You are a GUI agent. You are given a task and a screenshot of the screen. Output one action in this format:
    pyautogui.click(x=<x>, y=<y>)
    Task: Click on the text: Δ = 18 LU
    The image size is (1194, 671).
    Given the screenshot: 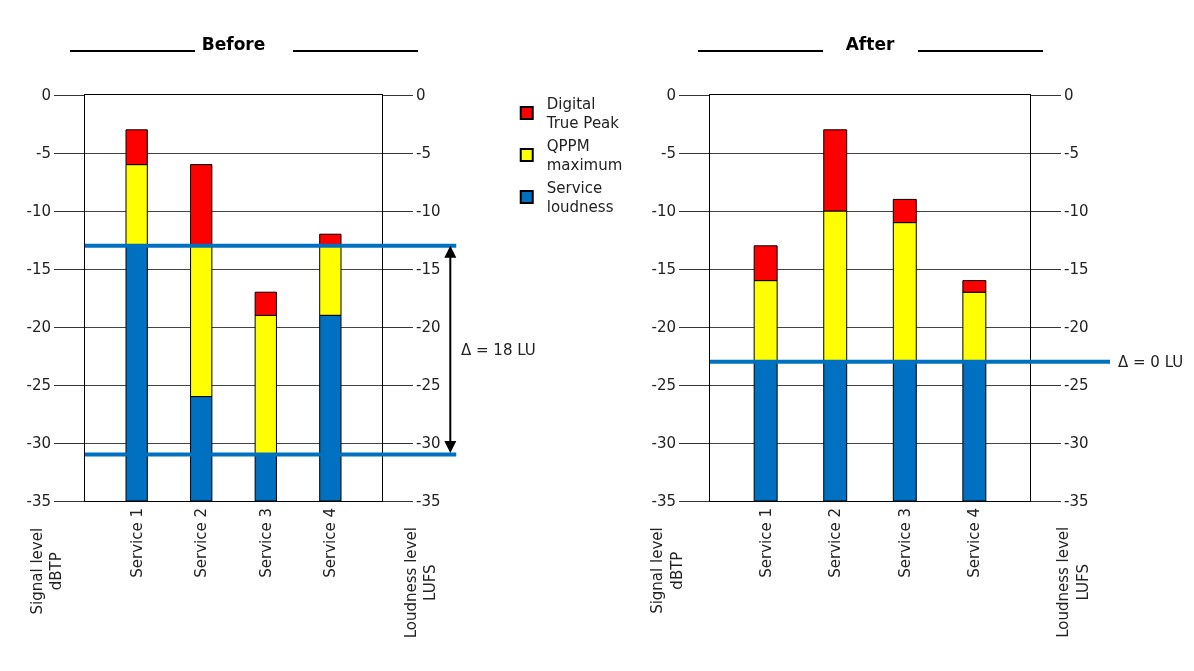 What is the action you would take?
    pyautogui.click(x=498, y=350)
    